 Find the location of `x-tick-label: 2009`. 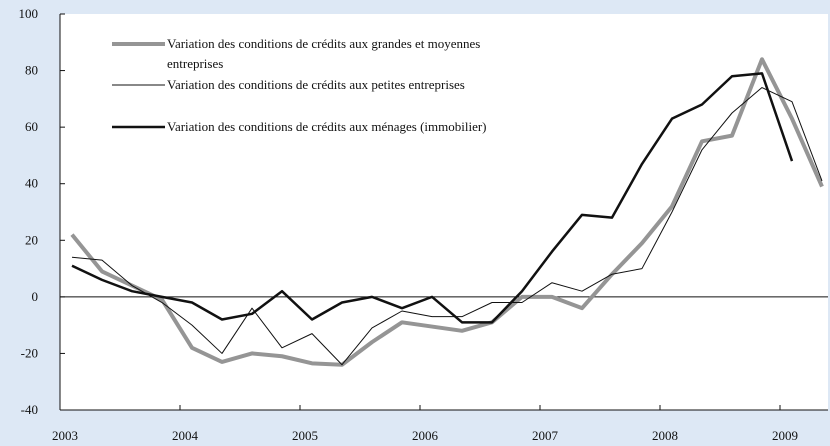

x-tick-label: 2009 is located at coordinates (785, 435).